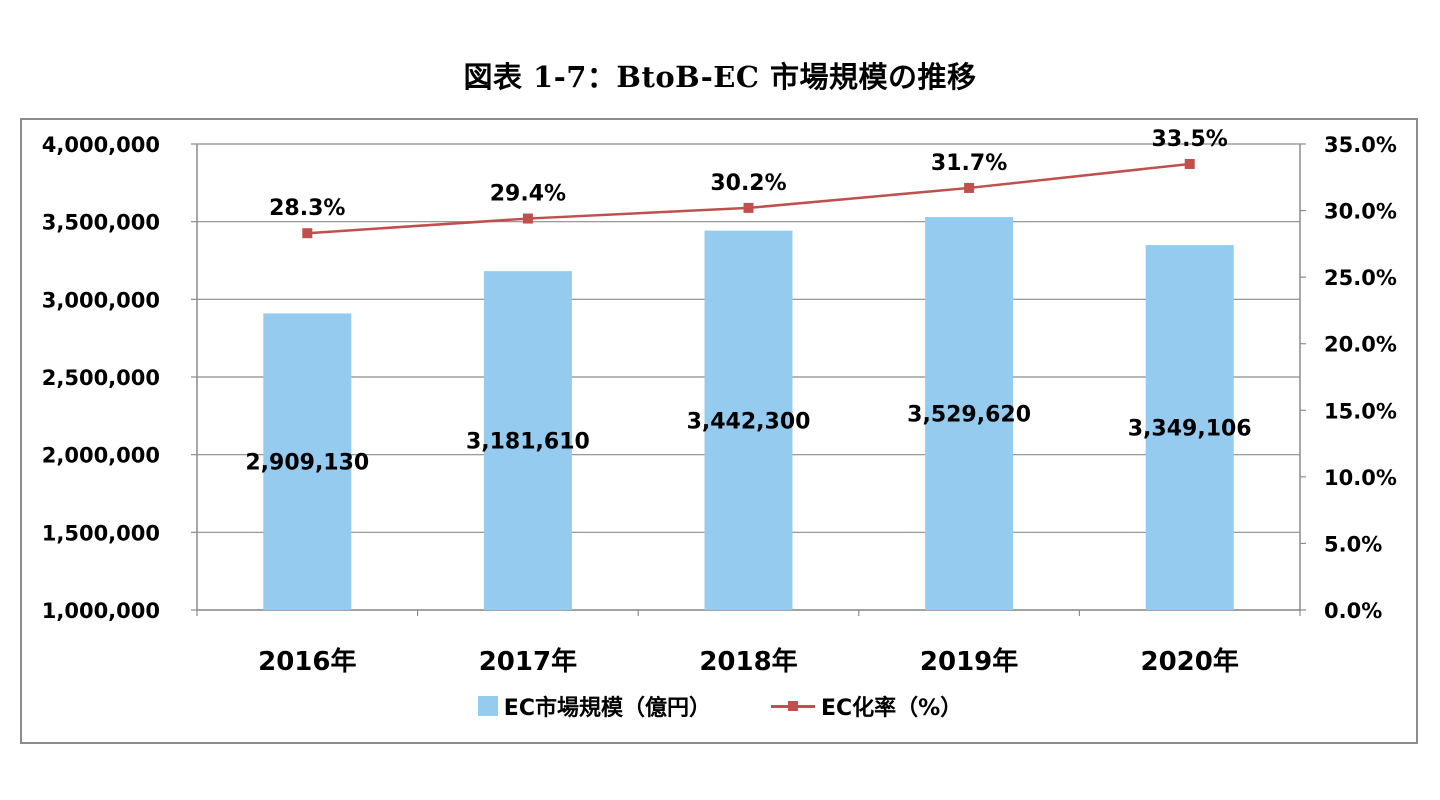  I want to click on y-right-tick-label: 15.0%, so click(1360, 411).